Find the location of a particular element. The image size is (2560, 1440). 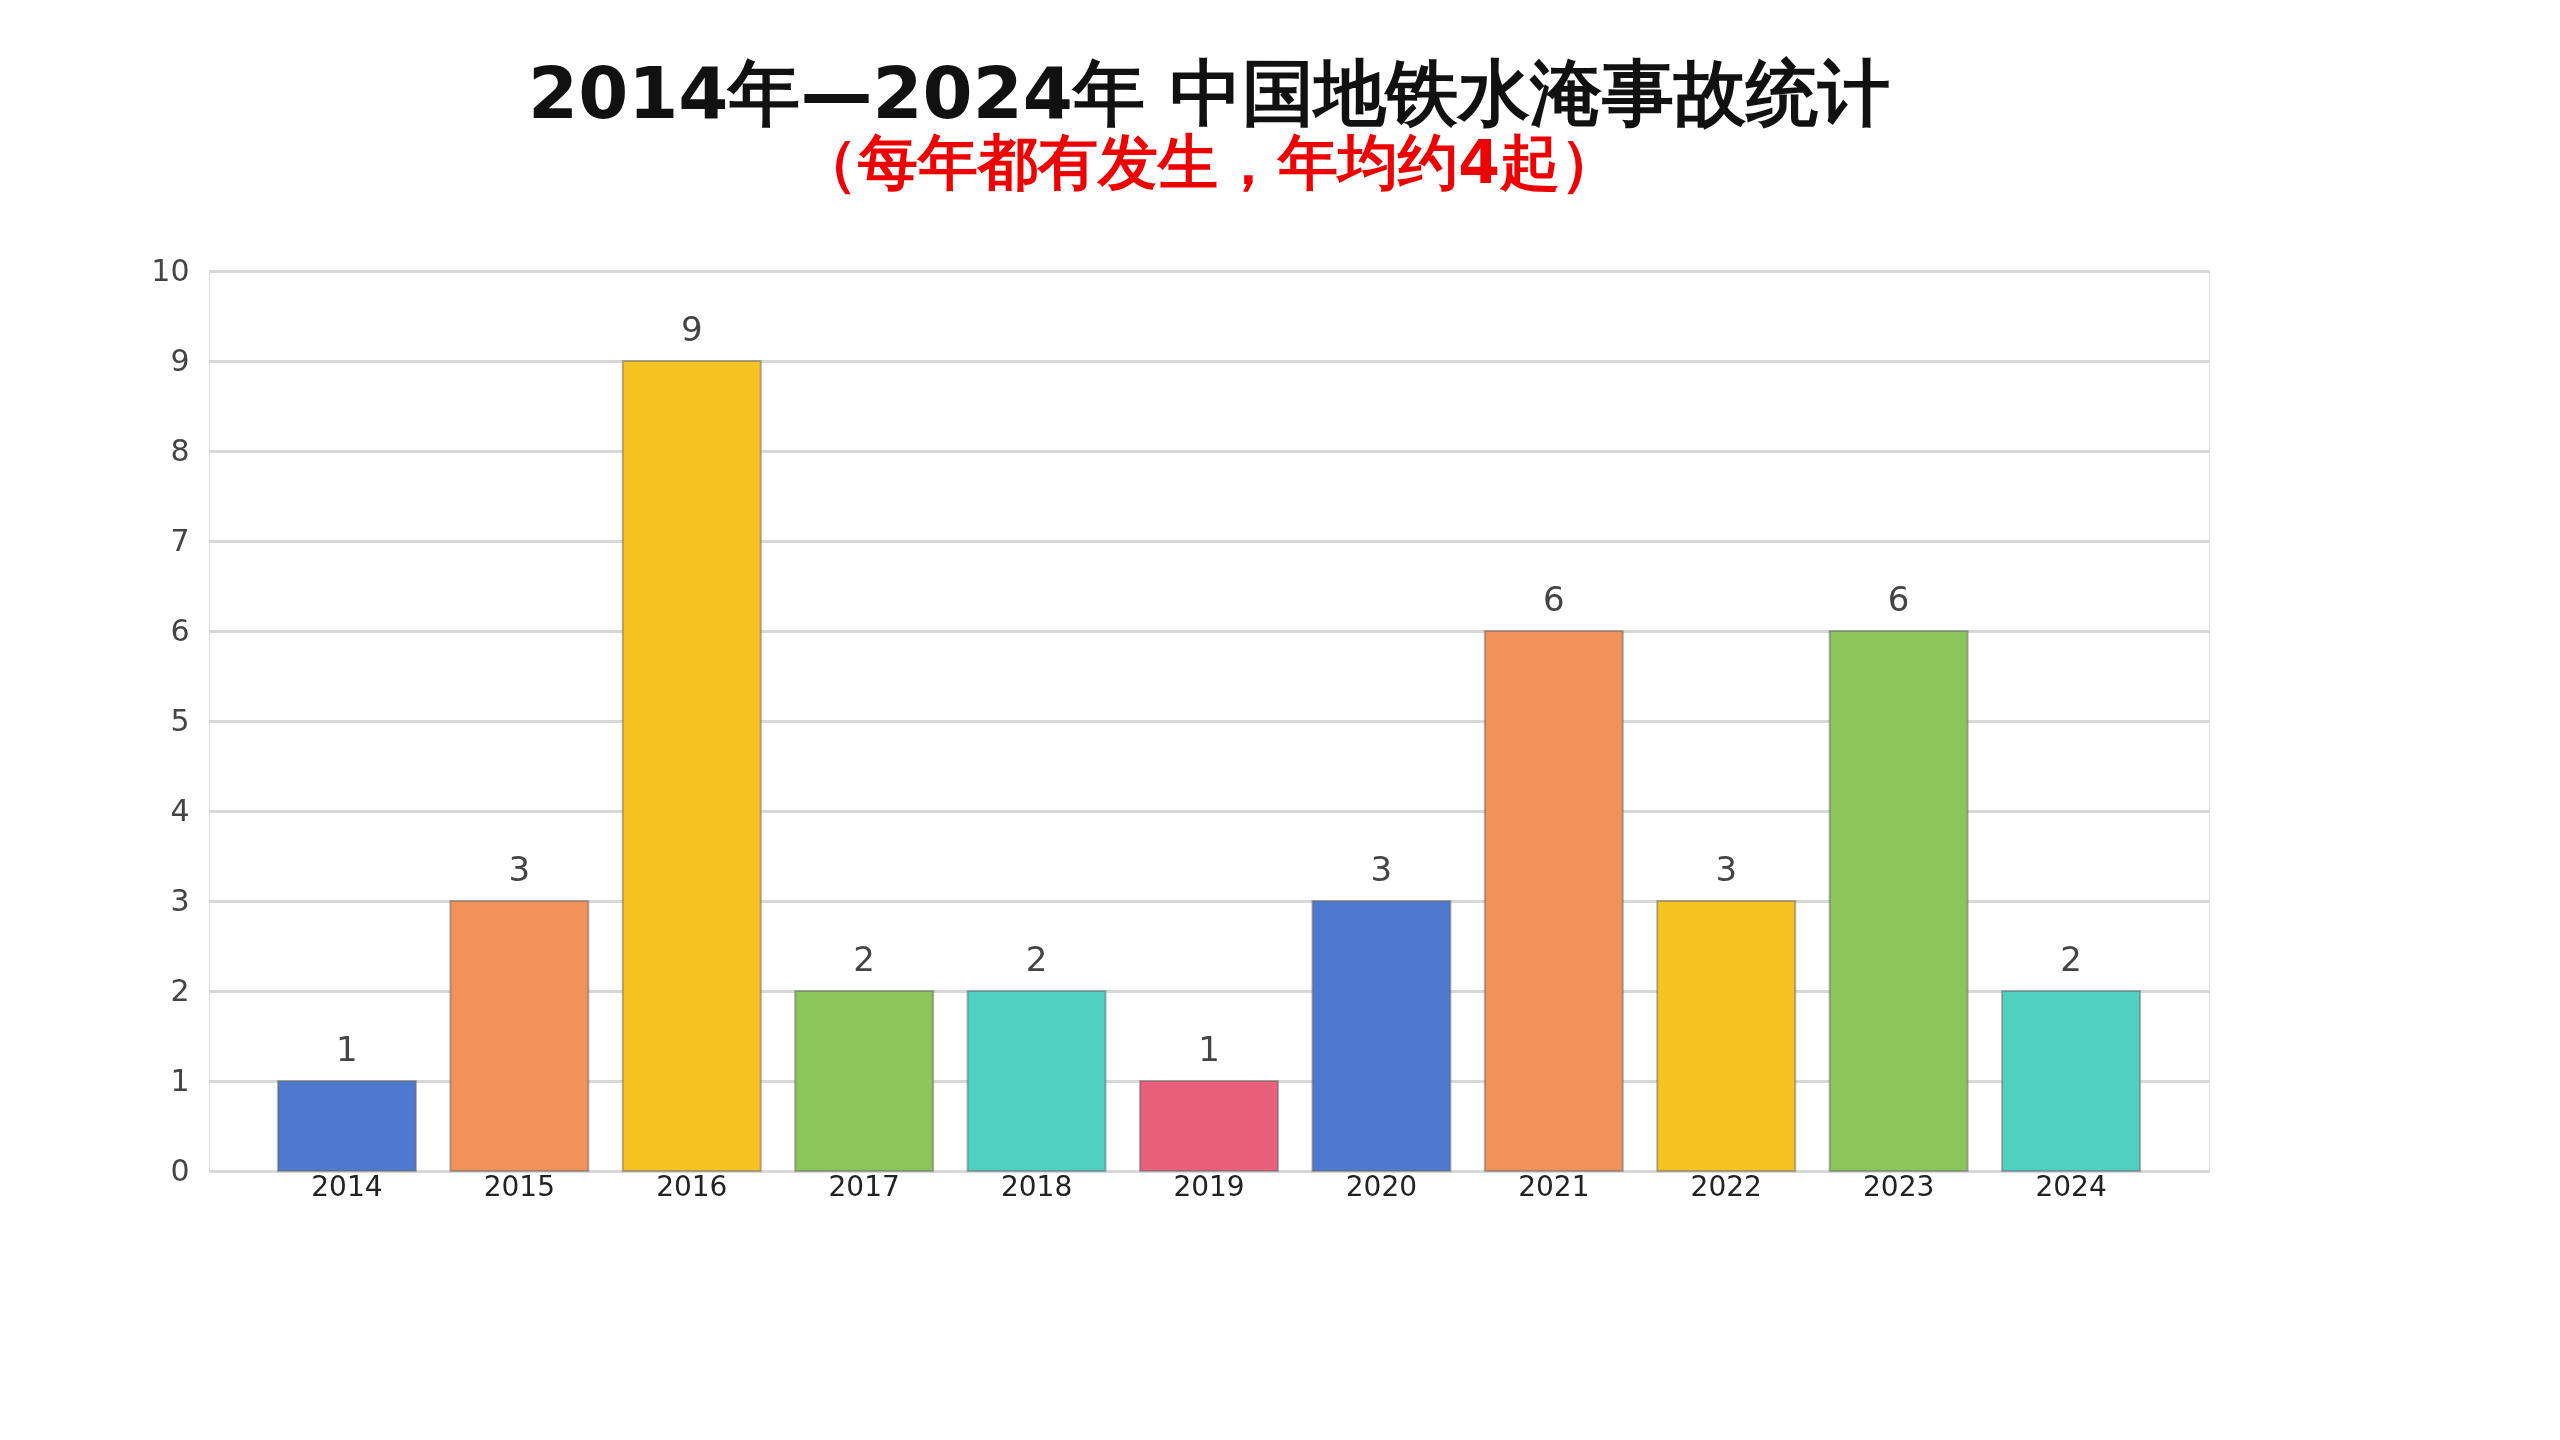

y-tick-label: 4 is located at coordinates (180, 810).